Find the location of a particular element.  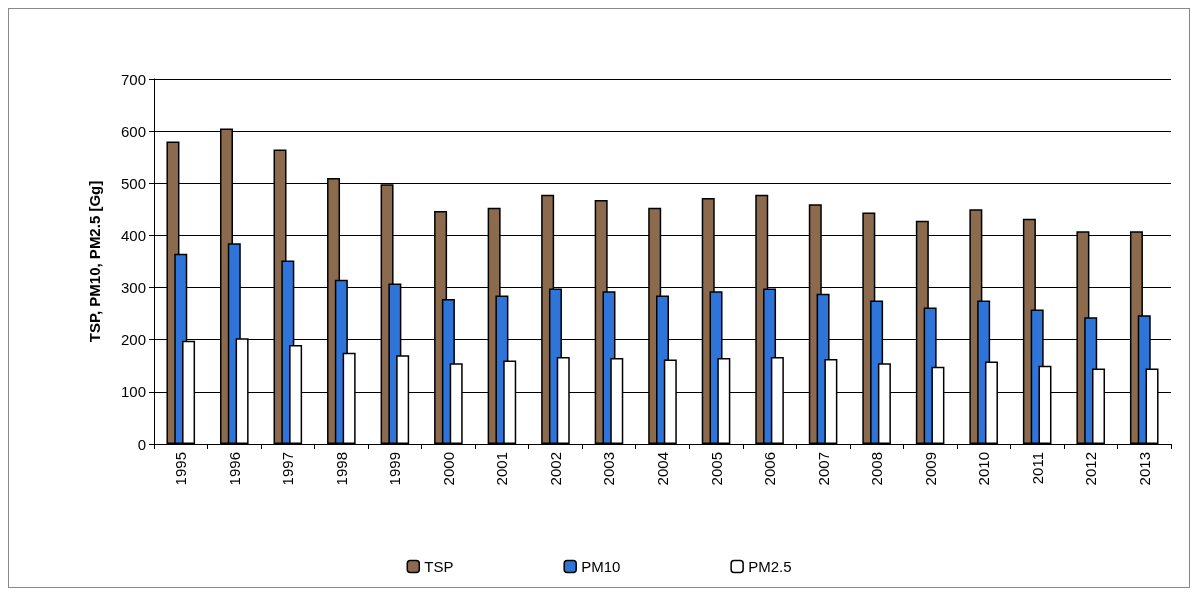

legend-label: PM2.5 is located at coordinates (770, 566).